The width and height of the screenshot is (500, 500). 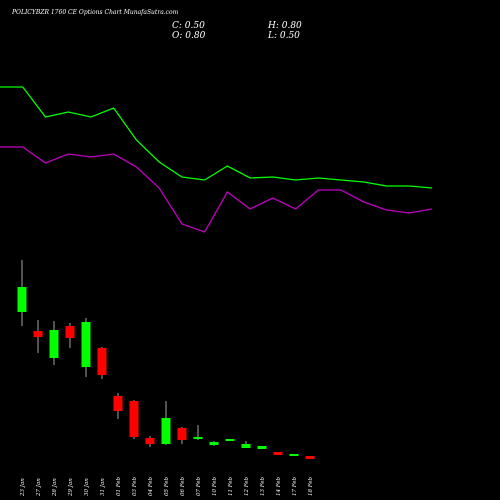 What do you see at coordinates (55, 487) in the screenshot?
I see `date-label: 28 Jan` at bounding box center [55, 487].